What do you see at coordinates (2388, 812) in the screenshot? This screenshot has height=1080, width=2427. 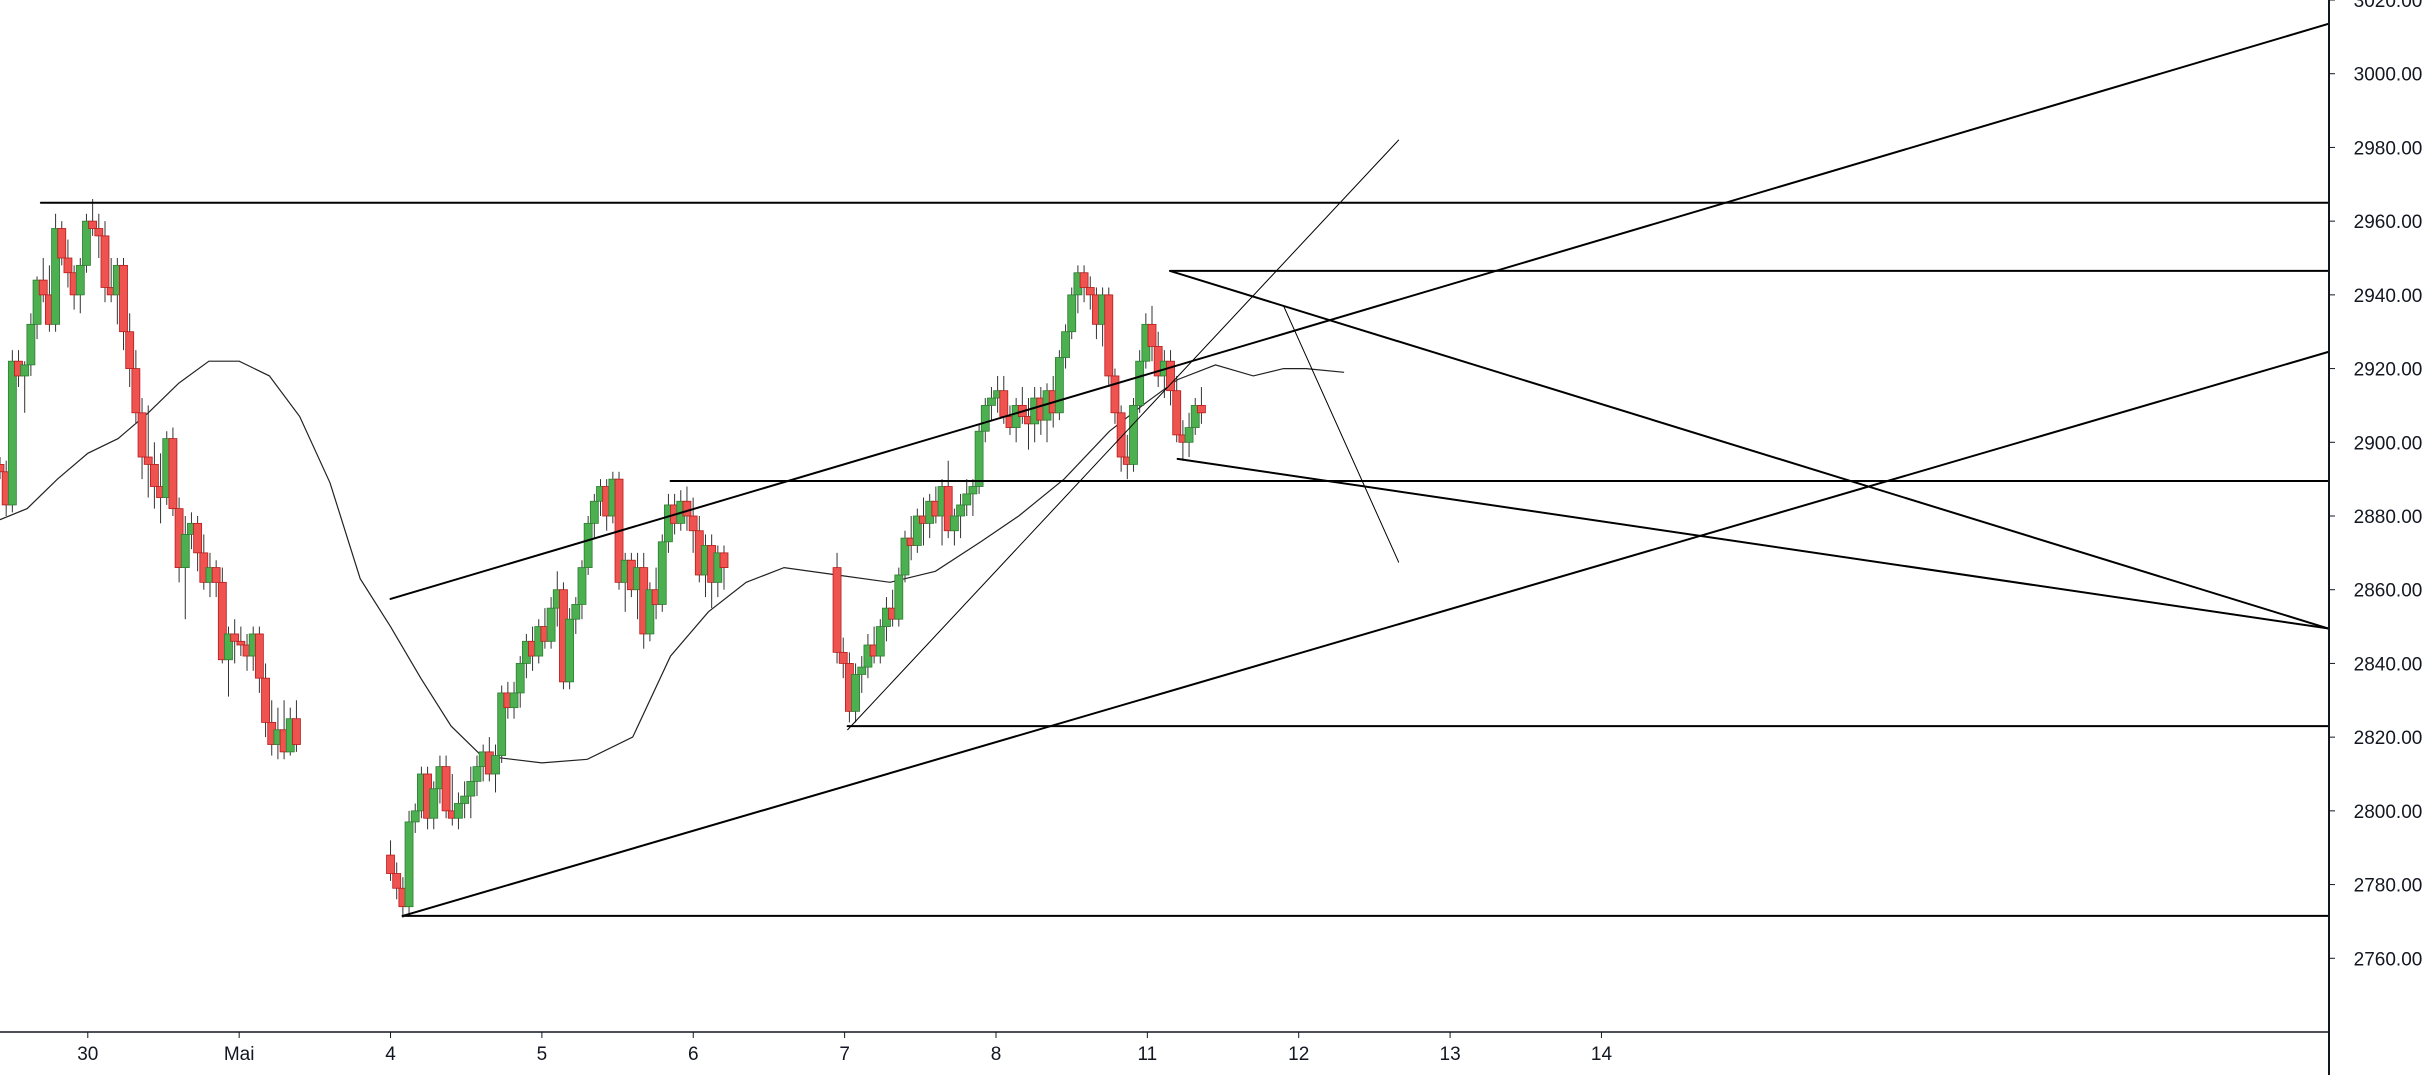 I see `price-tick-label: 2800.00` at bounding box center [2388, 812].